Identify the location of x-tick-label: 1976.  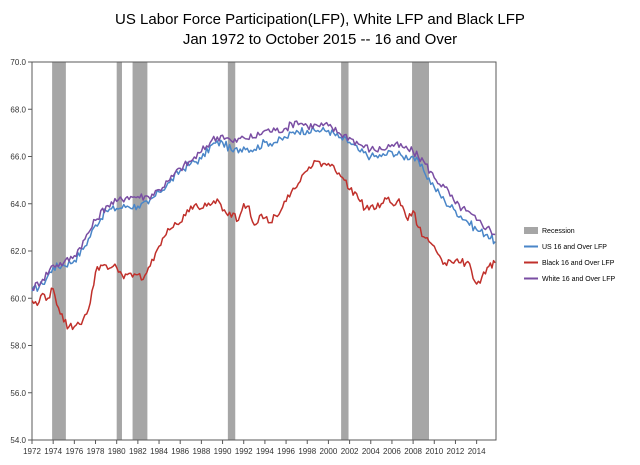
(74, 451).